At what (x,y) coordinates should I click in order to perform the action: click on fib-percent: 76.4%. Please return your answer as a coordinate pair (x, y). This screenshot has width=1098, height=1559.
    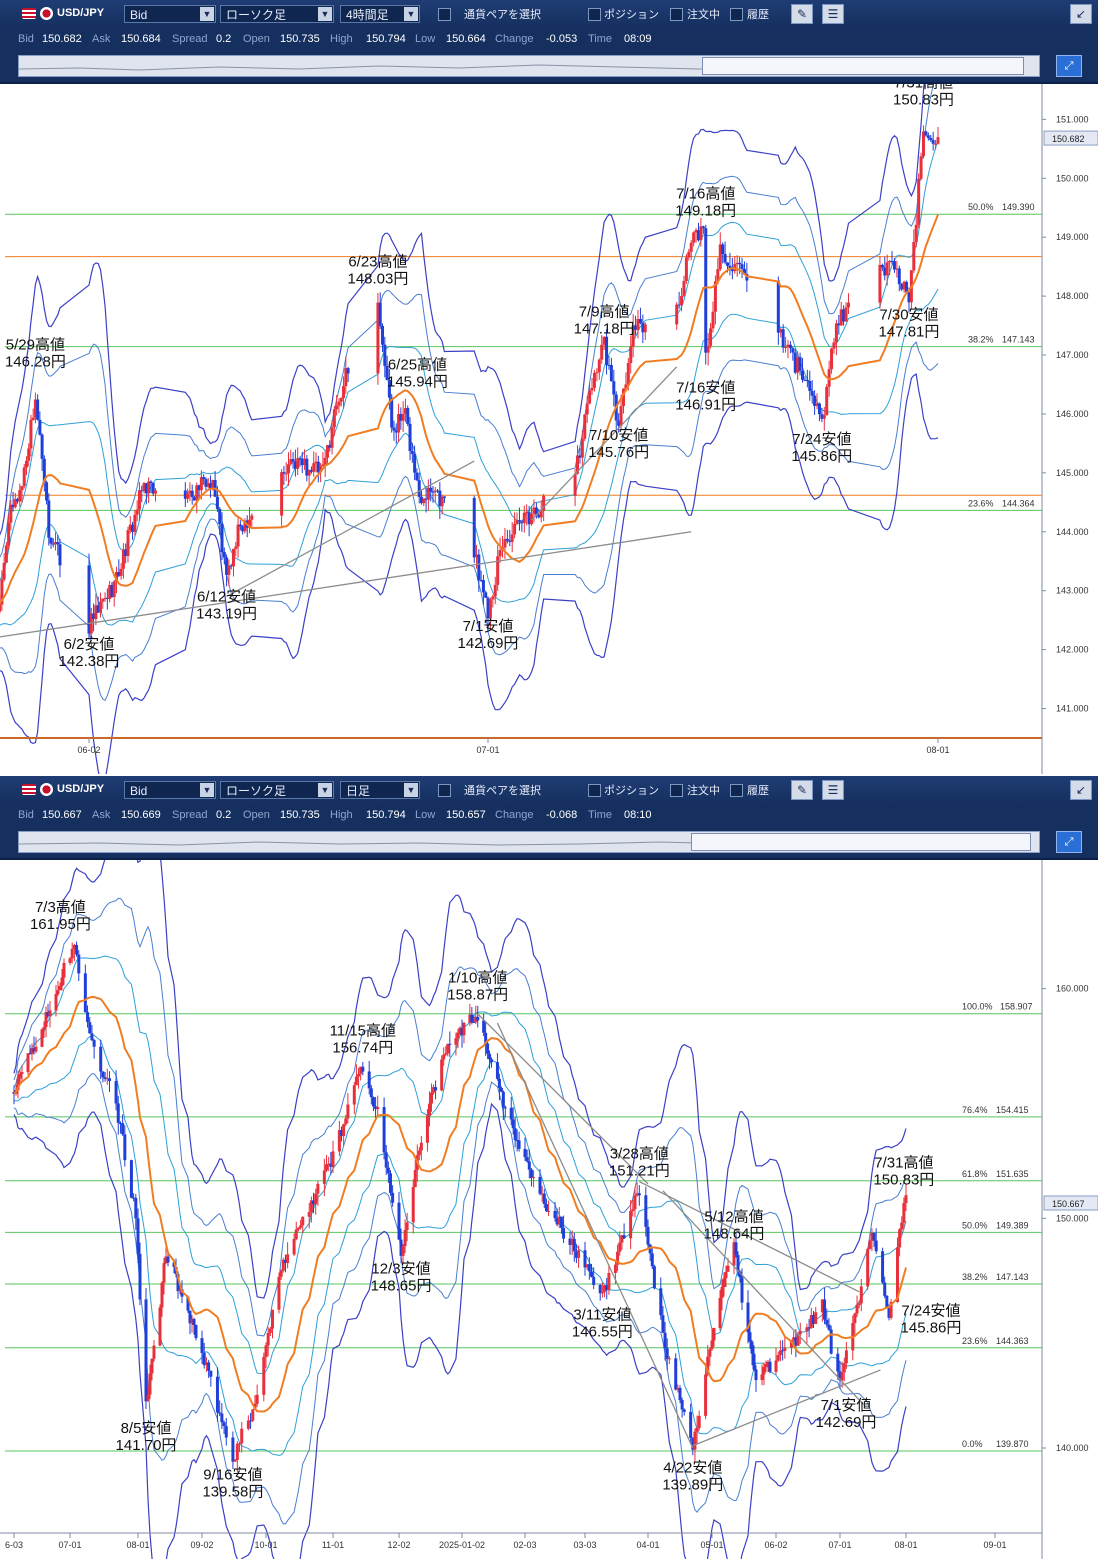
    Looking at the image, I should click on (975, 1110).